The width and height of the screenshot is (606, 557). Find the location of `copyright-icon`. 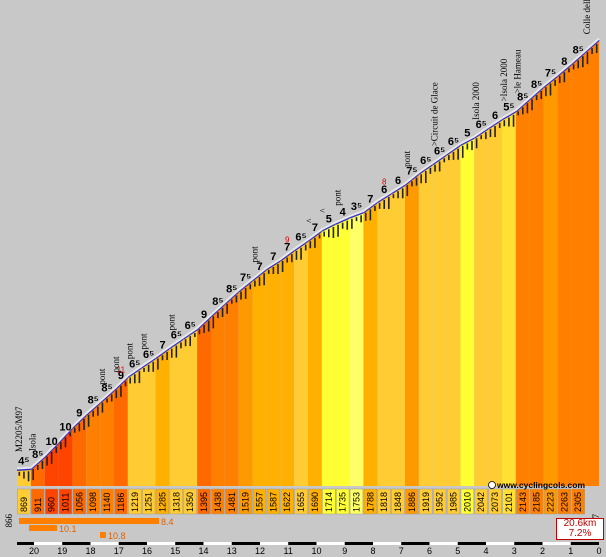

copyright-icon is located at coordinates (492, 485).